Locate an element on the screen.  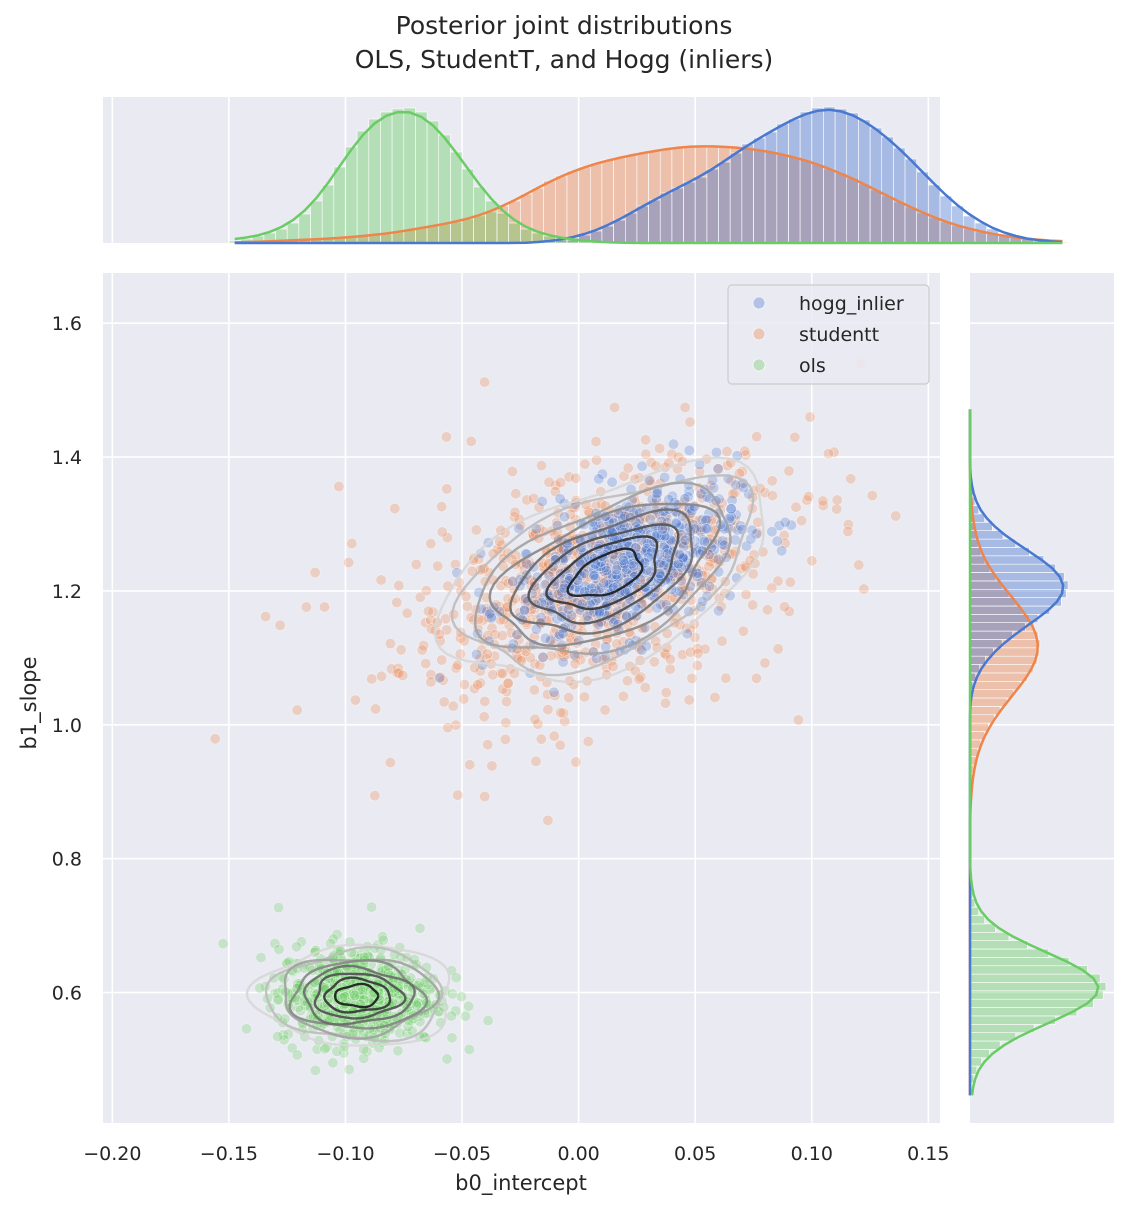
x-tick-label-5: 0.05 is located at coordinates (695, 1154).